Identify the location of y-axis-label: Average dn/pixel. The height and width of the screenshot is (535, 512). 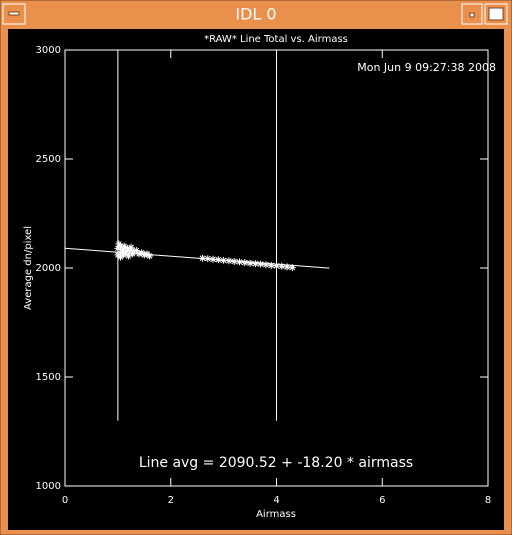
(28, 268).